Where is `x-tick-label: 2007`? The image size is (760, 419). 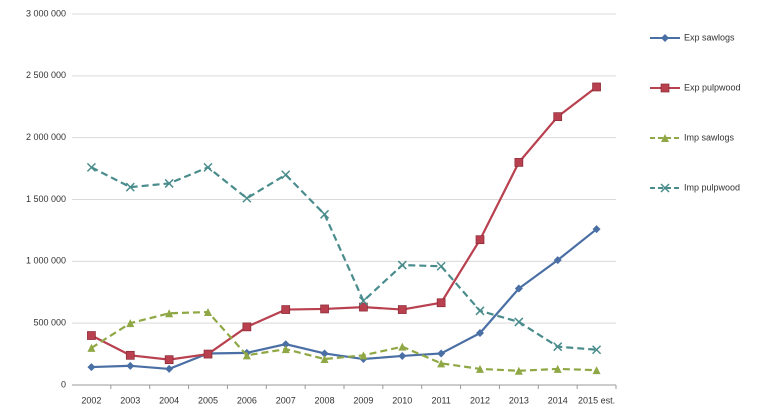
x-tick-label: 2007 is located at coordinates (286, 400).